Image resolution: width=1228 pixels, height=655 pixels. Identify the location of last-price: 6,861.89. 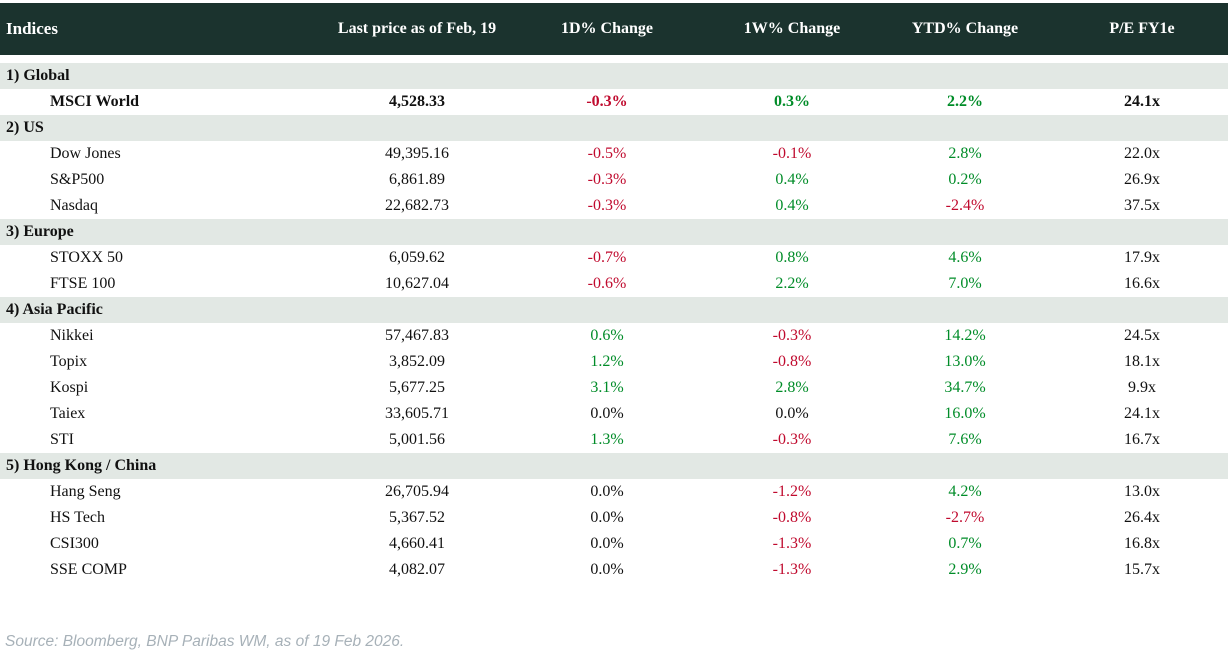
(417, 179).